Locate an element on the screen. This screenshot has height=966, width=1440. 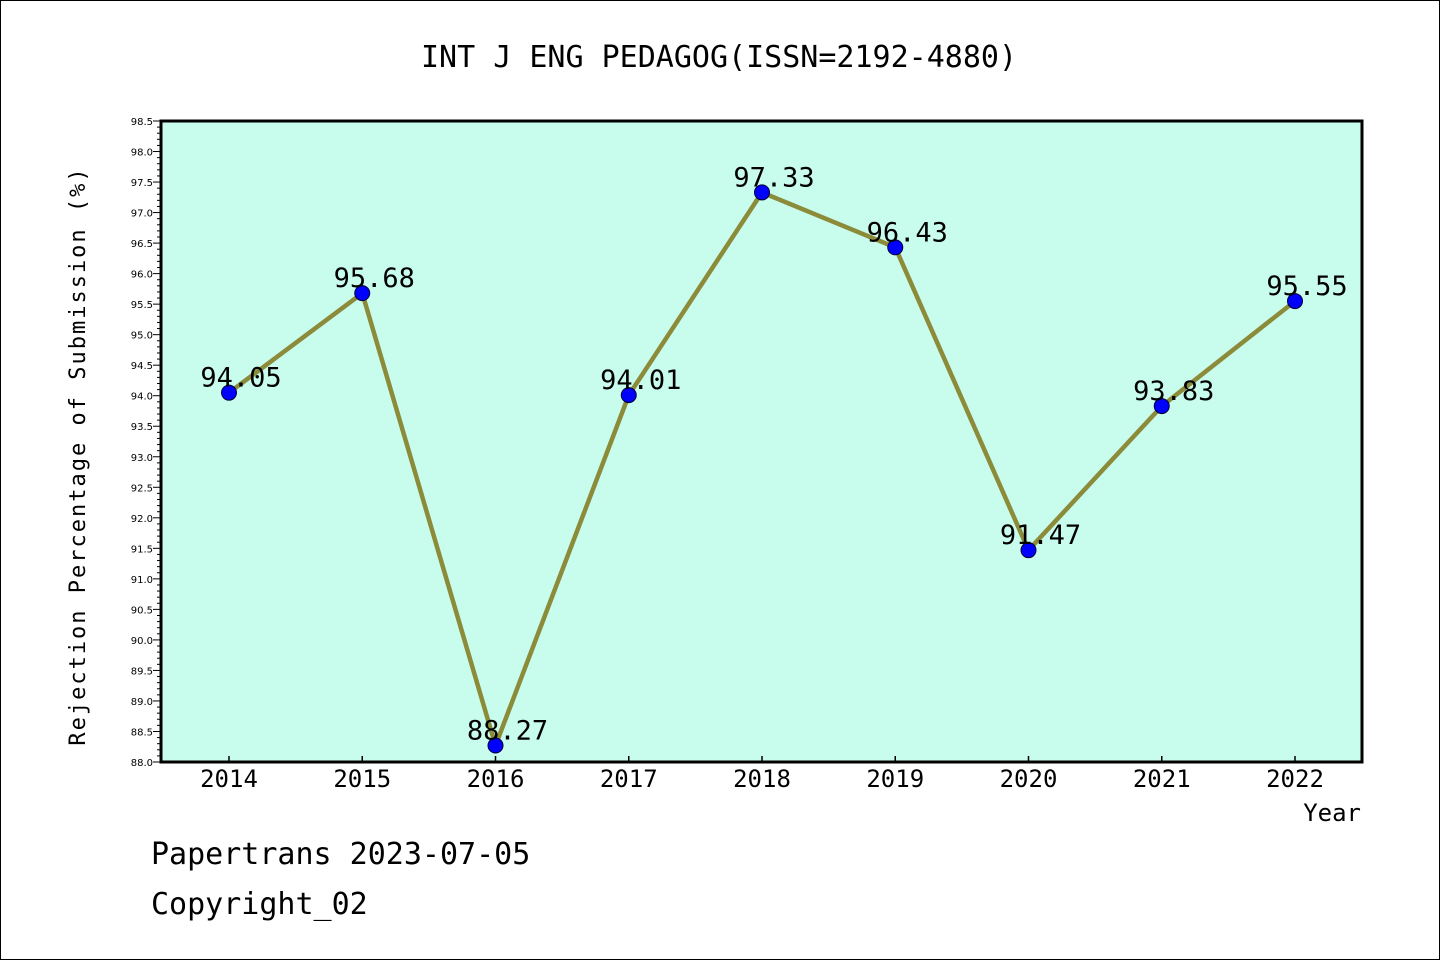
y-tick-label: 96.5 is located at coordinates (142, 244).